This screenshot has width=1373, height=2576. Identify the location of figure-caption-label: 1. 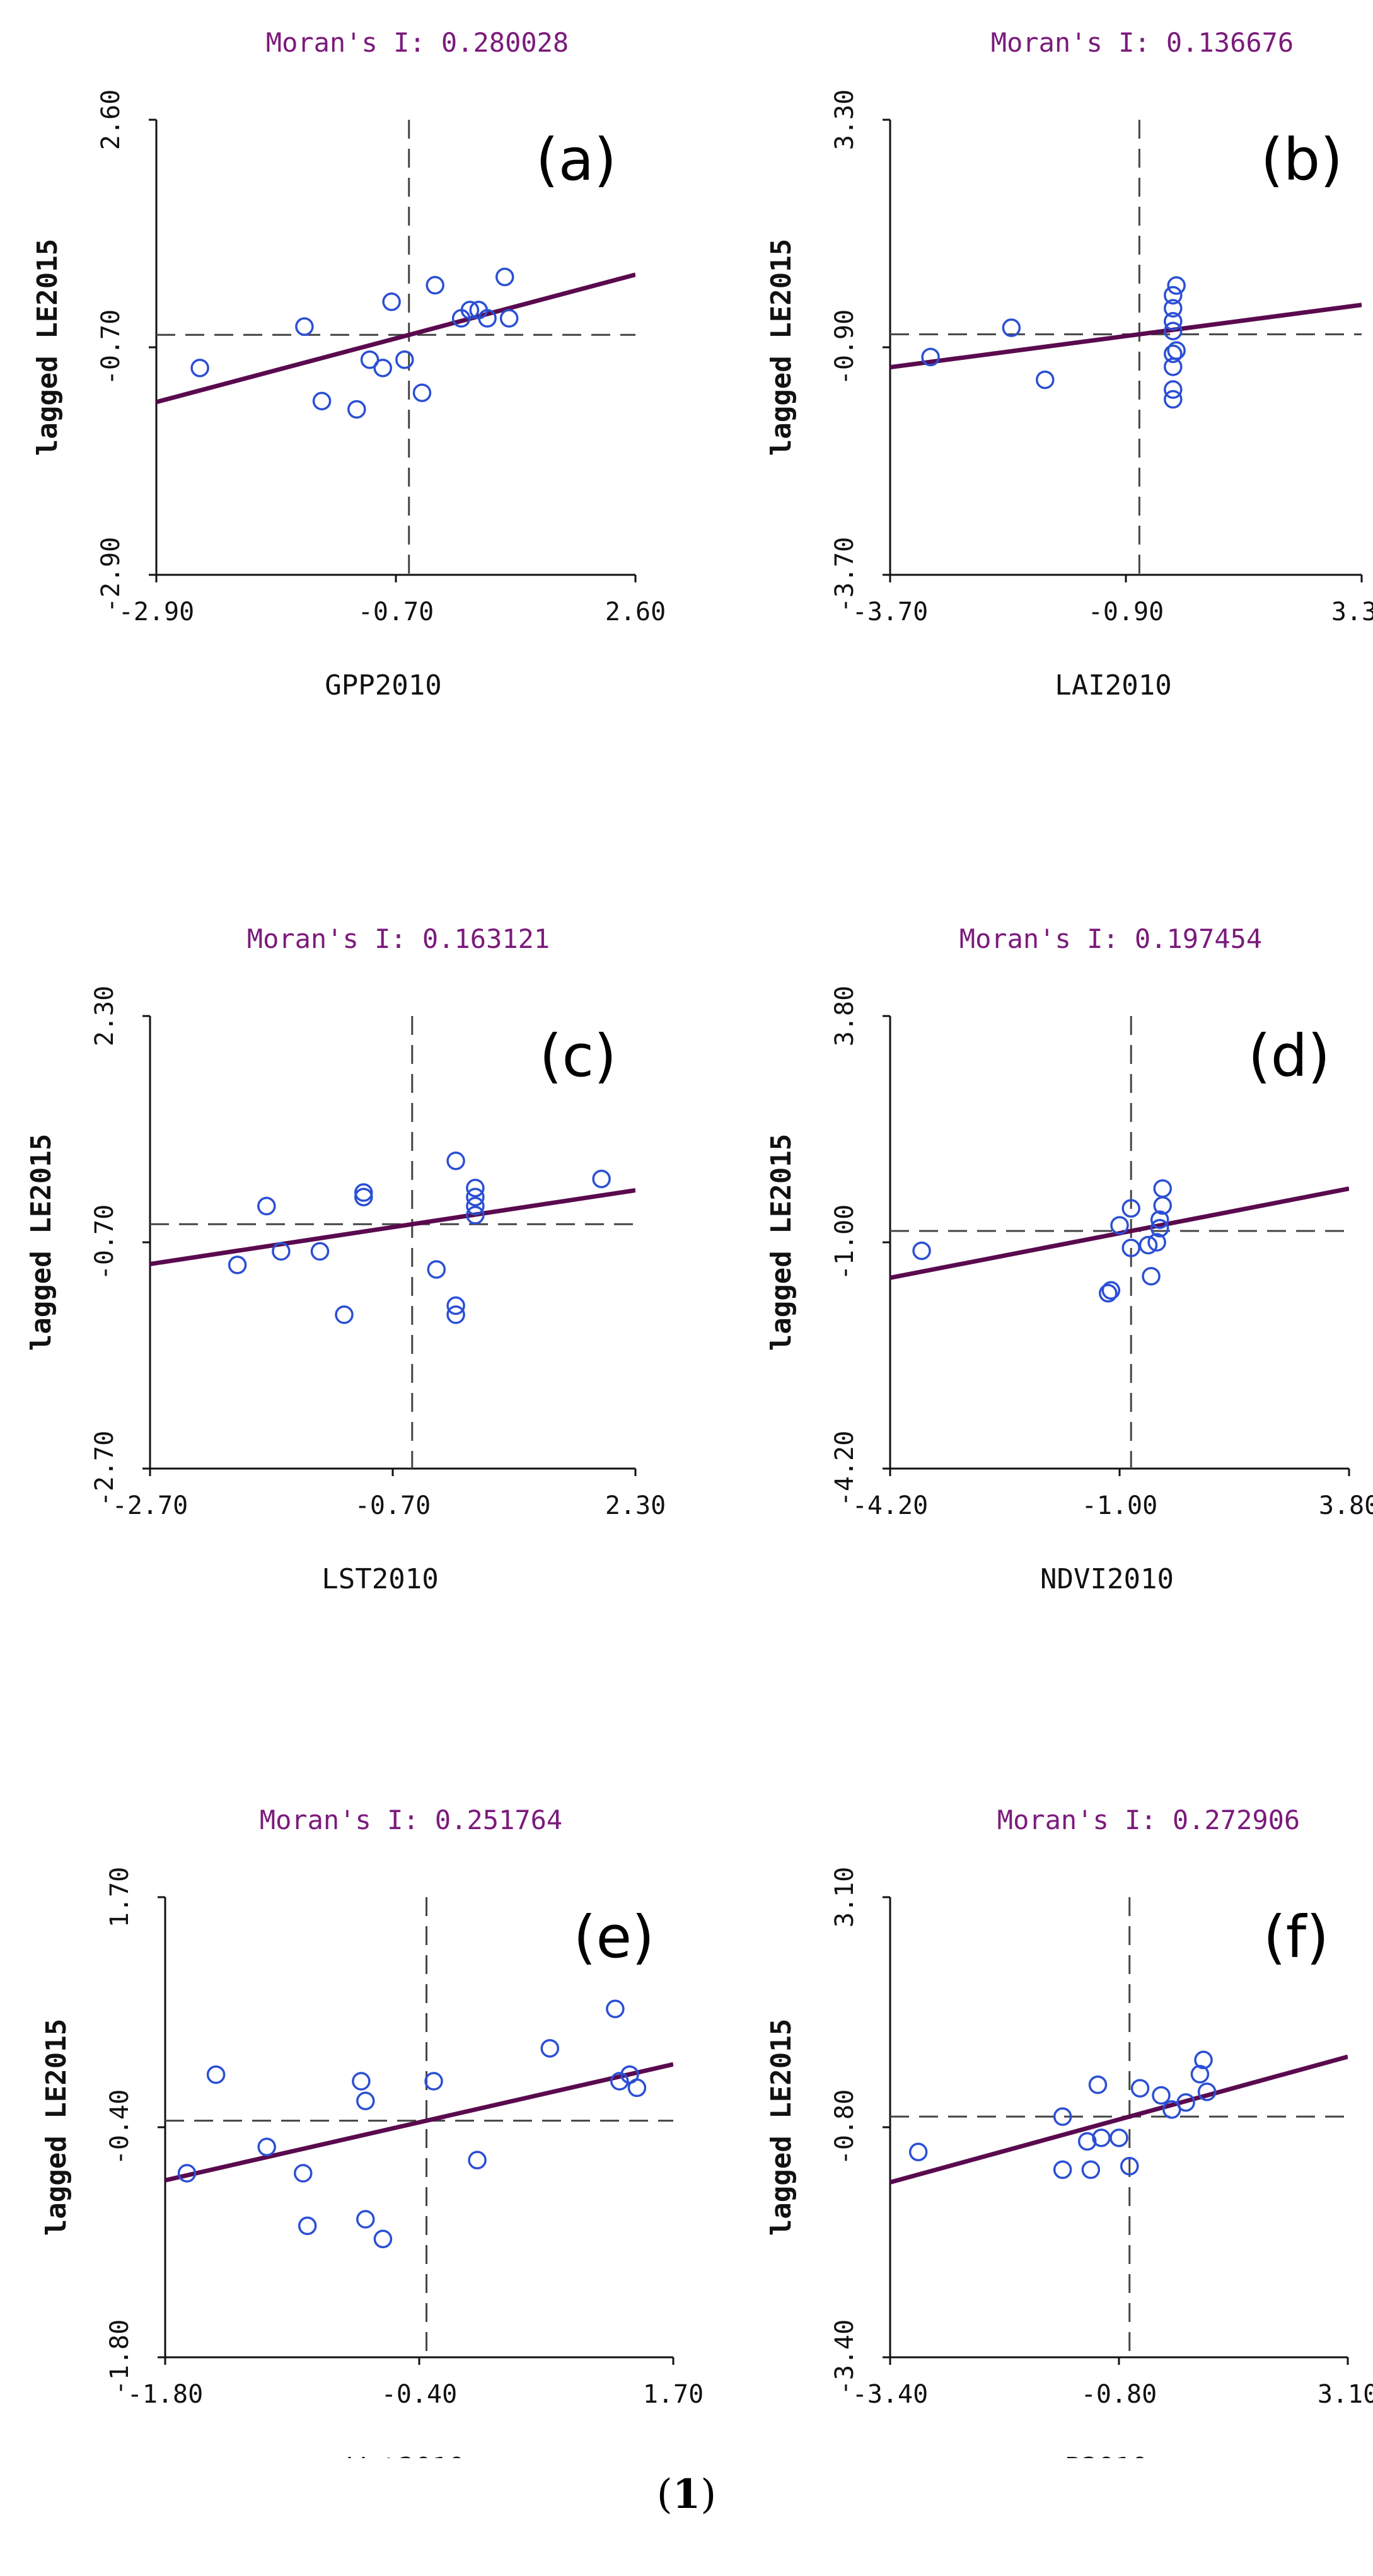
(686, 2494).